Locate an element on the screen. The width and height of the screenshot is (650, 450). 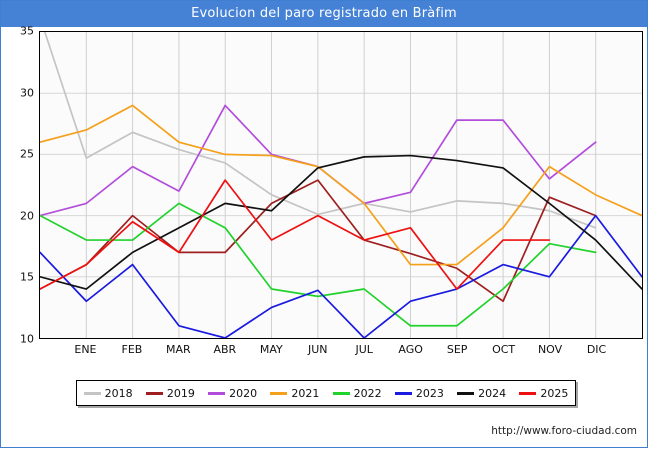
y-tick-label: 30 is located at coordinates (27, 93).